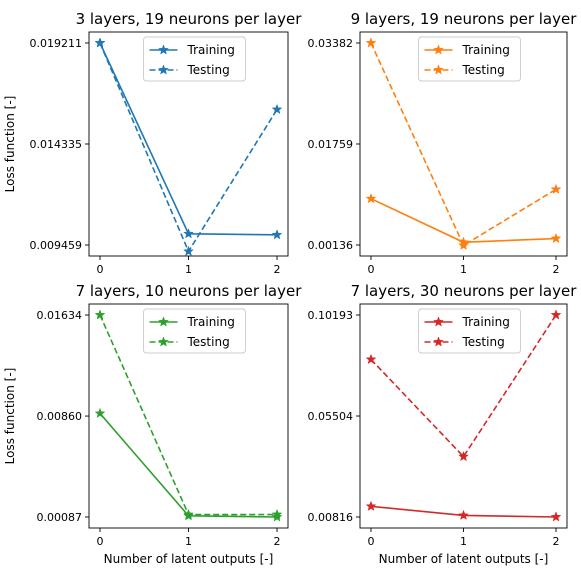 The width and height of the screenshot is (581, 581). Describe the element at coordinates (331, 416) in the screenshot. I see `y-tick-label: 0.05504` at that location.